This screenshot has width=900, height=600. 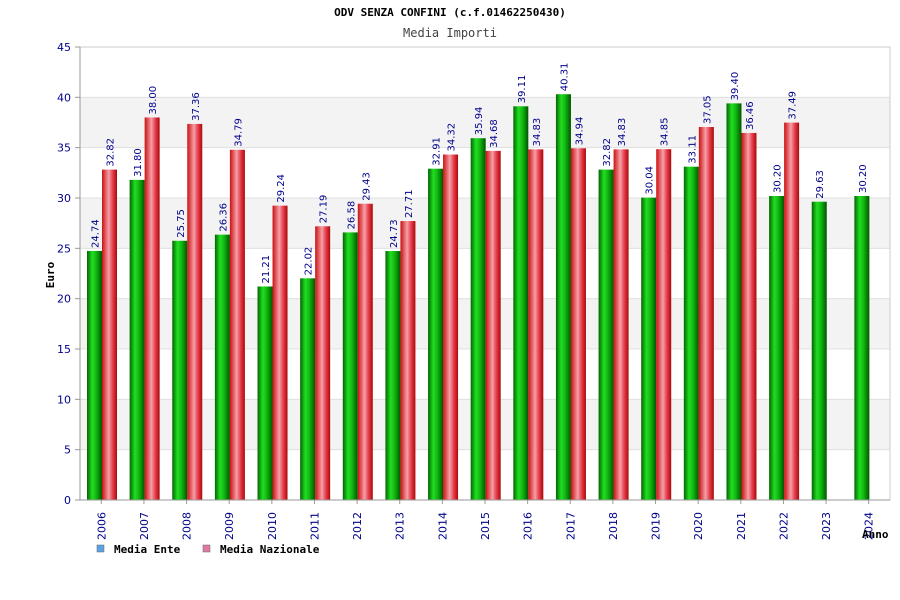 I want to click on data-label: 27.19, so click(x=324, y=209).